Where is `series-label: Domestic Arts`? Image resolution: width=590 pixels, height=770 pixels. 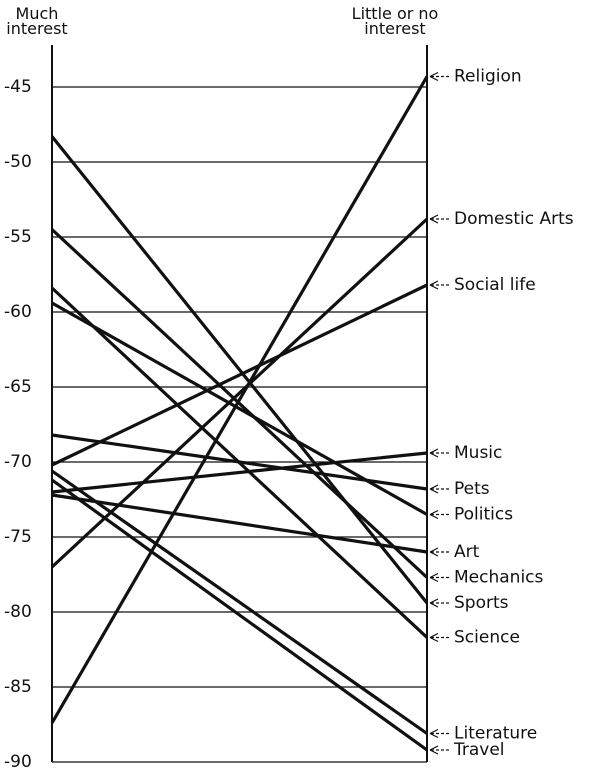 series-label: Domestic Arts is located at coordinates (514, 219).